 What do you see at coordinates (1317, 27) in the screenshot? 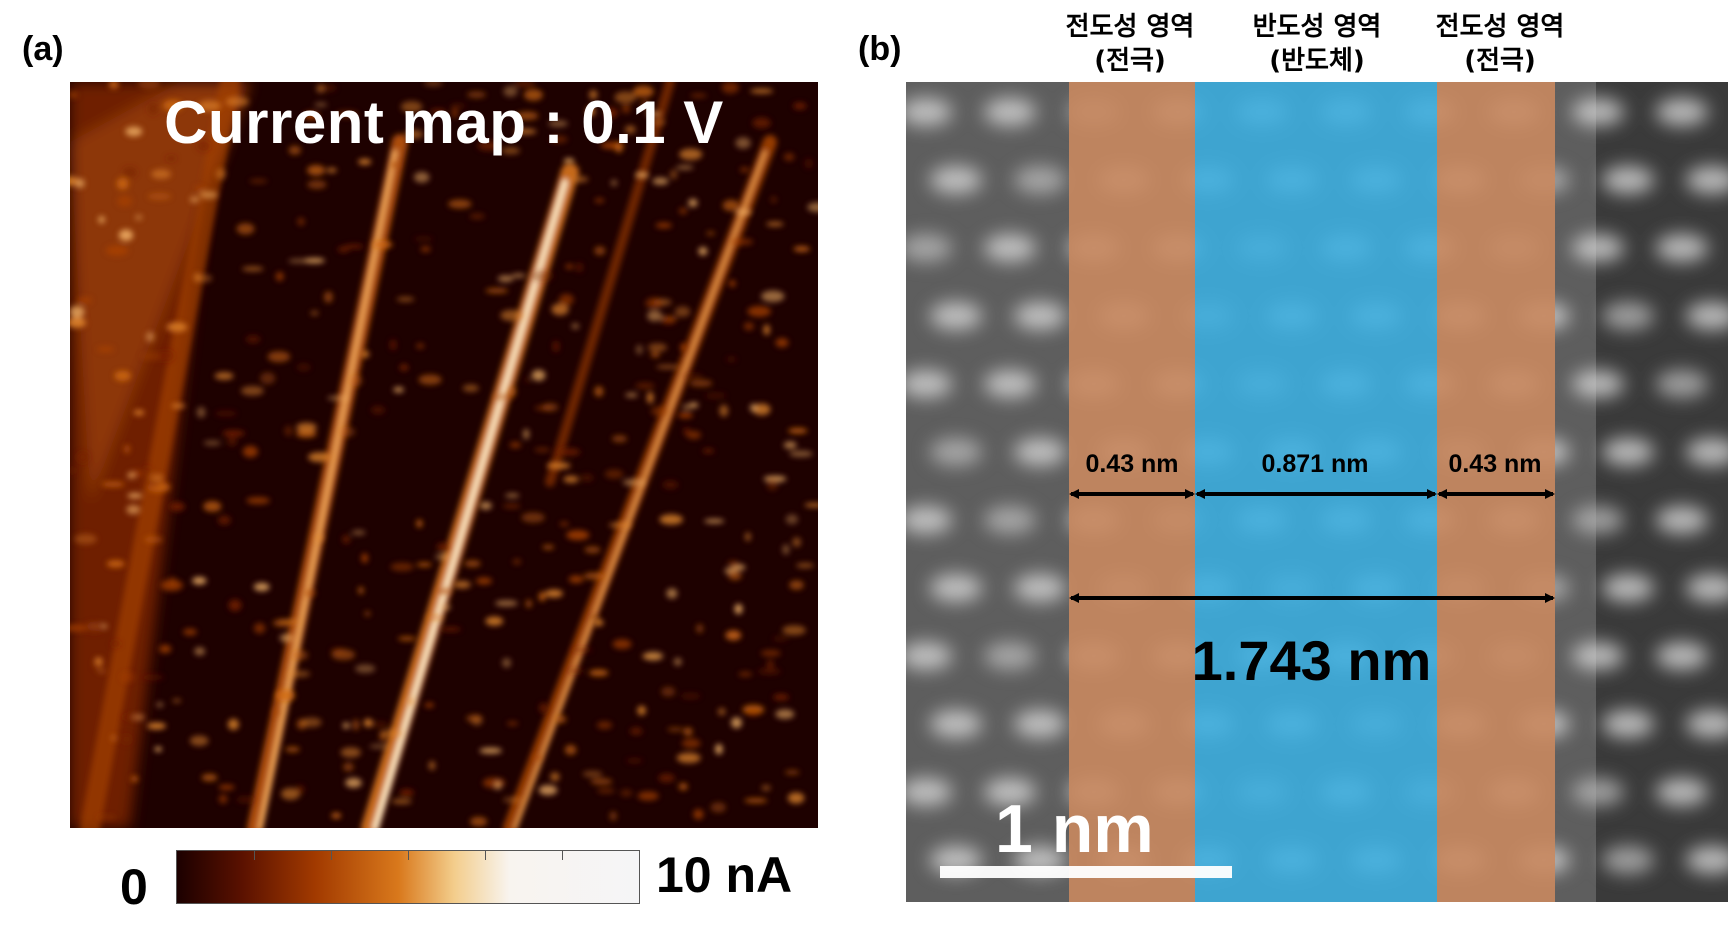
I see `region-label-line: 반도성 영역` at bounding box center [1317, 27].